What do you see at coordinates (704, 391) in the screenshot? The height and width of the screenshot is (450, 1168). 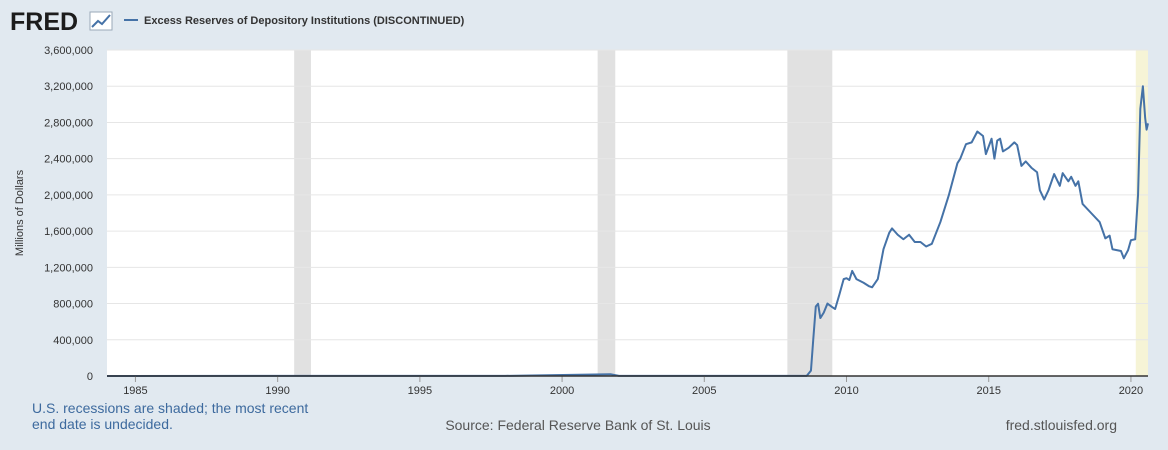 I see `x-tick-label: 2005` at bounding box center [704, 391].